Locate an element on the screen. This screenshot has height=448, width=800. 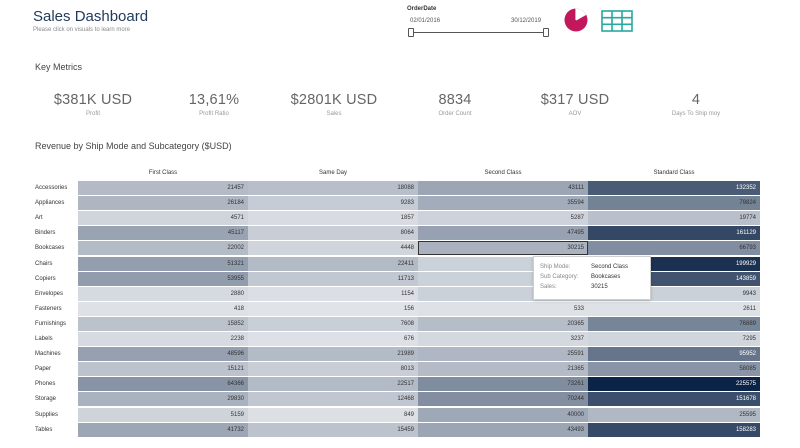
row-label: Phones is located at coordinates (45, 384).